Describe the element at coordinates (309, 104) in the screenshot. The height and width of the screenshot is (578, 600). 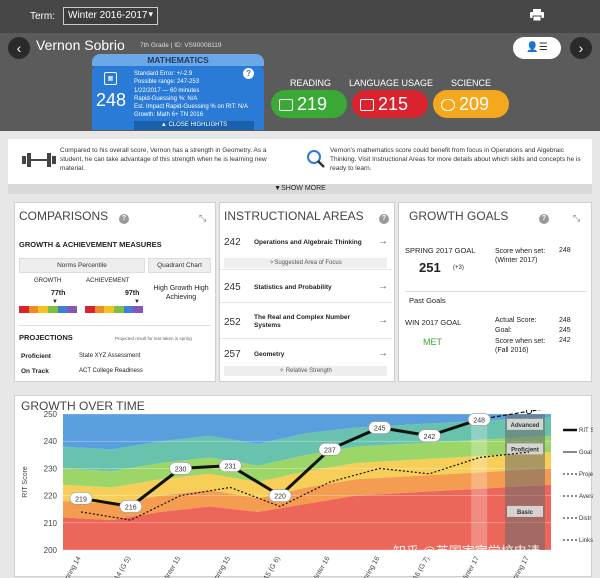
I see `reading-score-pill: 219` at that location.